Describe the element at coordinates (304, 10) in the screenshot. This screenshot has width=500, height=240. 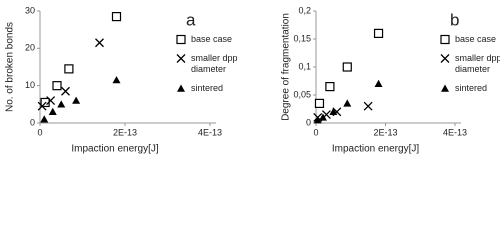
I see `y-tick-label: 0,2` at that location.